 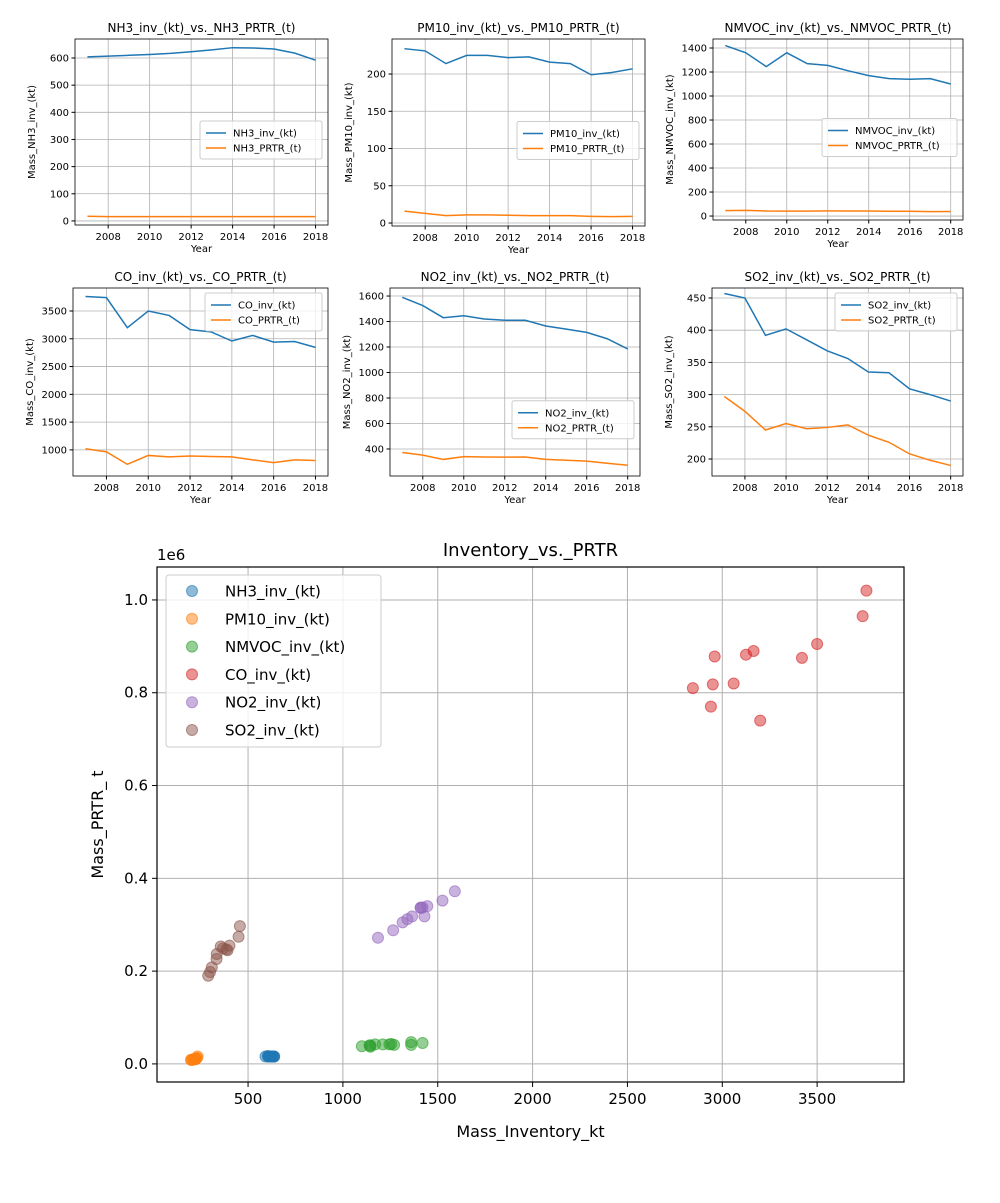 I want to click on series-line-NH3_inv_(kt), so click(x=201, y=53).